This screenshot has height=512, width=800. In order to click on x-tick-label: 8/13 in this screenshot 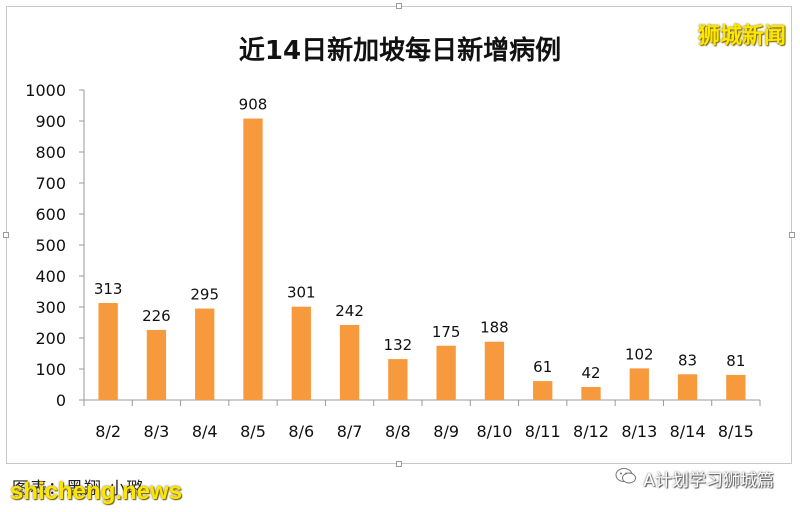, I will do `click(639, 431)`.